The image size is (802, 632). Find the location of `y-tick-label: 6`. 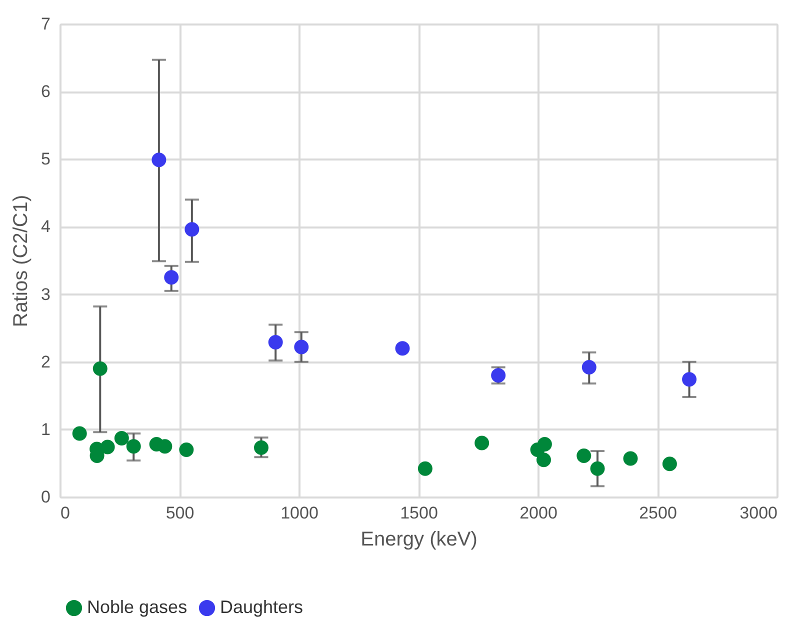

y-tick-label: 6 is located at coordinates (45, 92).